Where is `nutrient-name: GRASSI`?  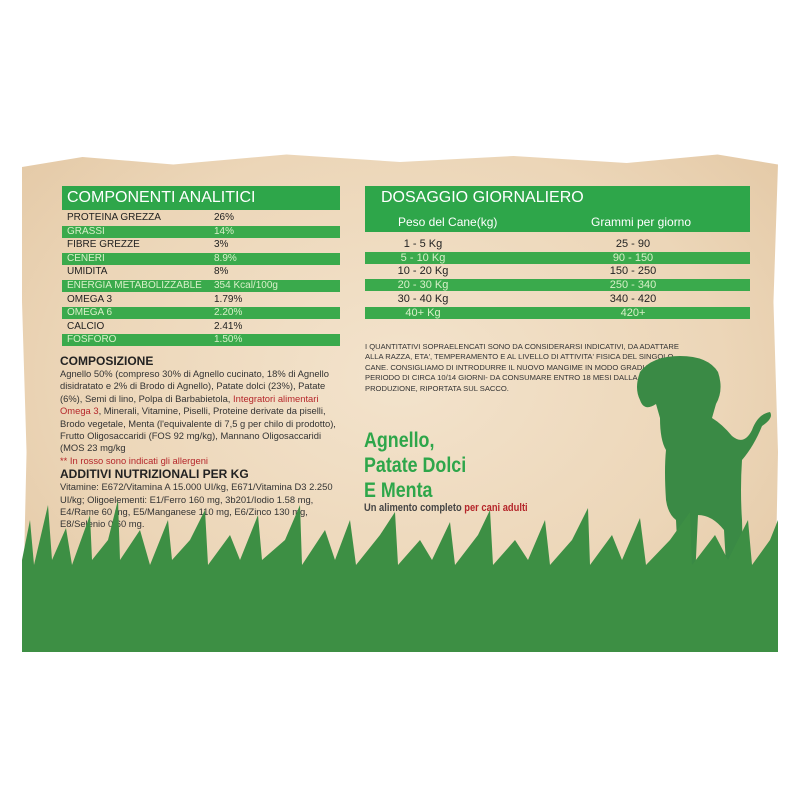
nutrient-name: GRASSI is located at coordinates (86, 231).